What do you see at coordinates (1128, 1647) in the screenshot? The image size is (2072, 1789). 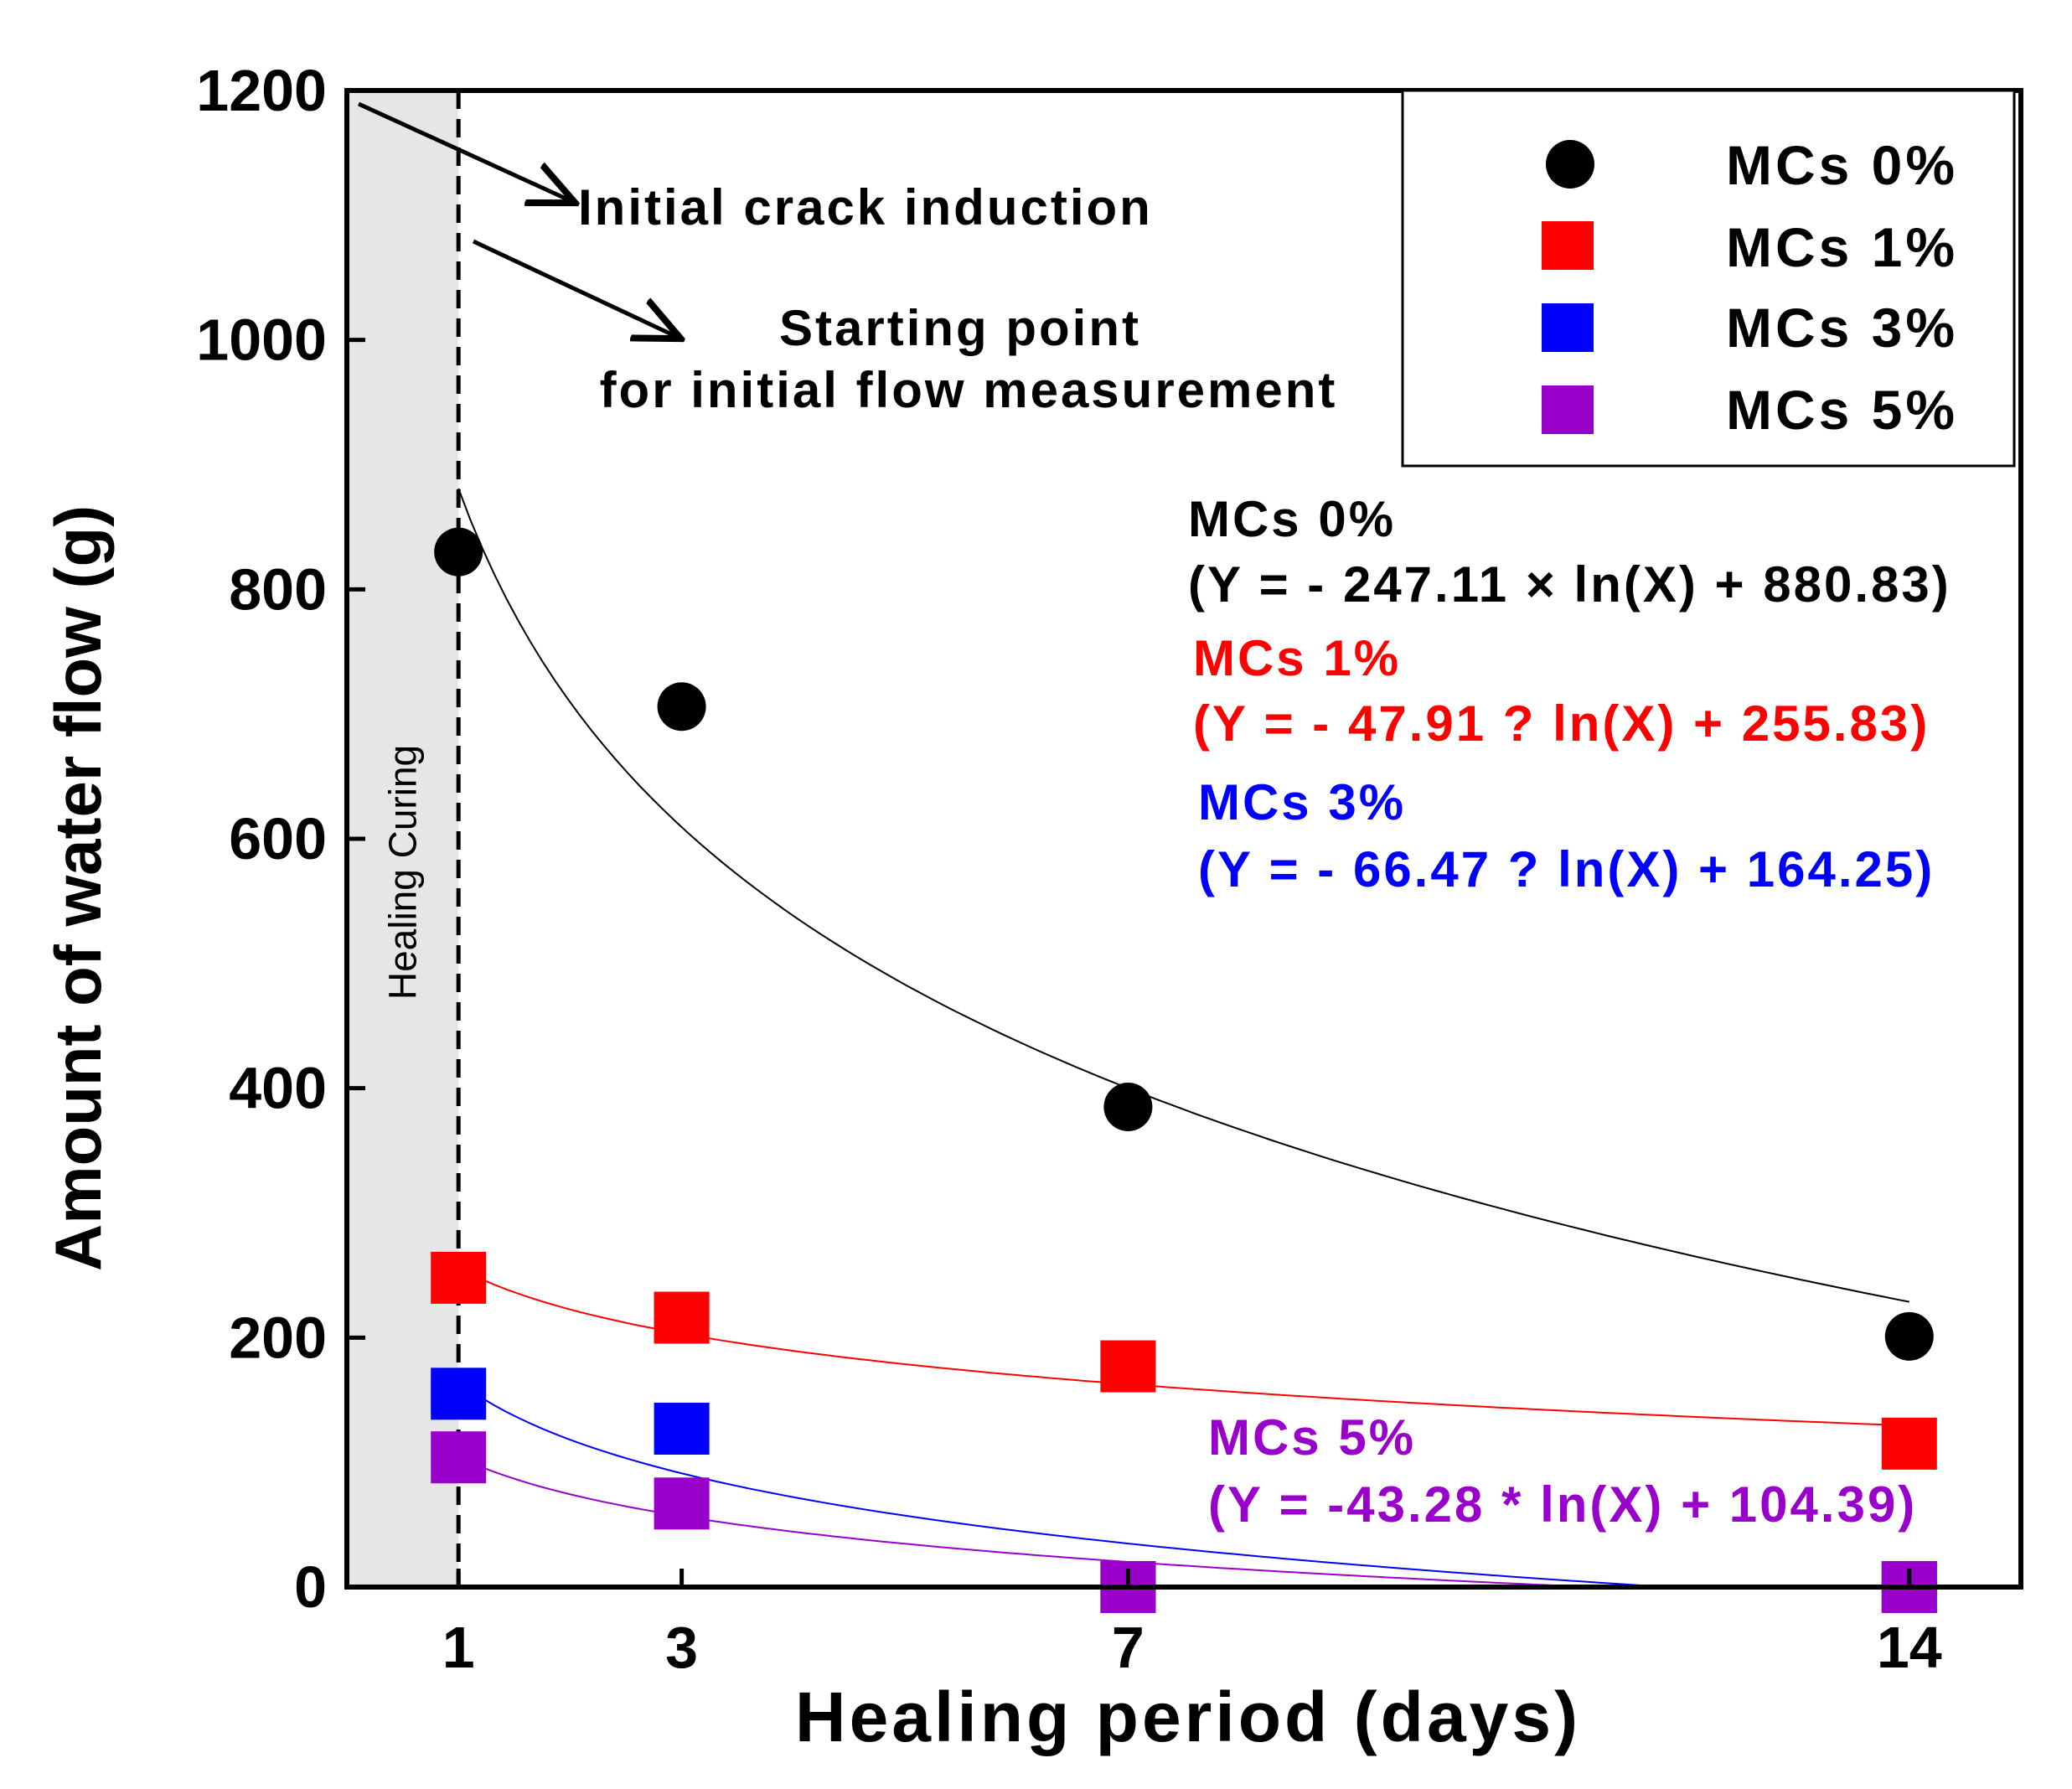 I see `x-tick-label: 7` at bounding box center [1128, 1647].